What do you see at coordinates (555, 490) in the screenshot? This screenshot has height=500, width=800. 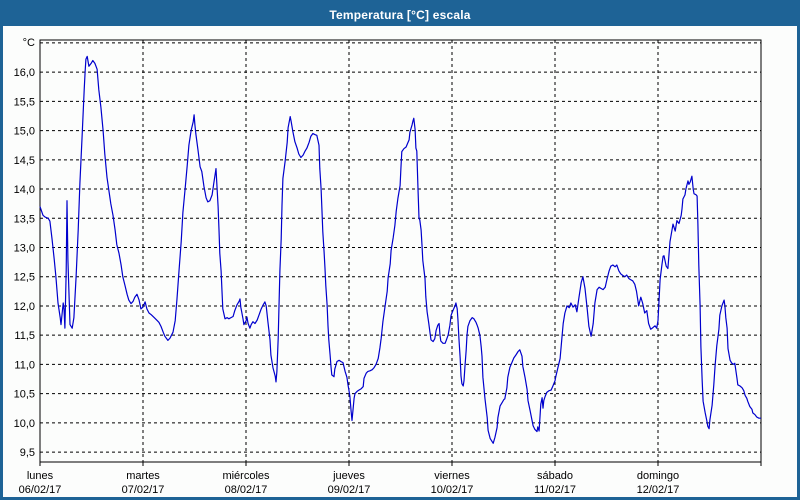 I see `x-tick-date-label: 11/02/17` at bounding box center [555, 490].